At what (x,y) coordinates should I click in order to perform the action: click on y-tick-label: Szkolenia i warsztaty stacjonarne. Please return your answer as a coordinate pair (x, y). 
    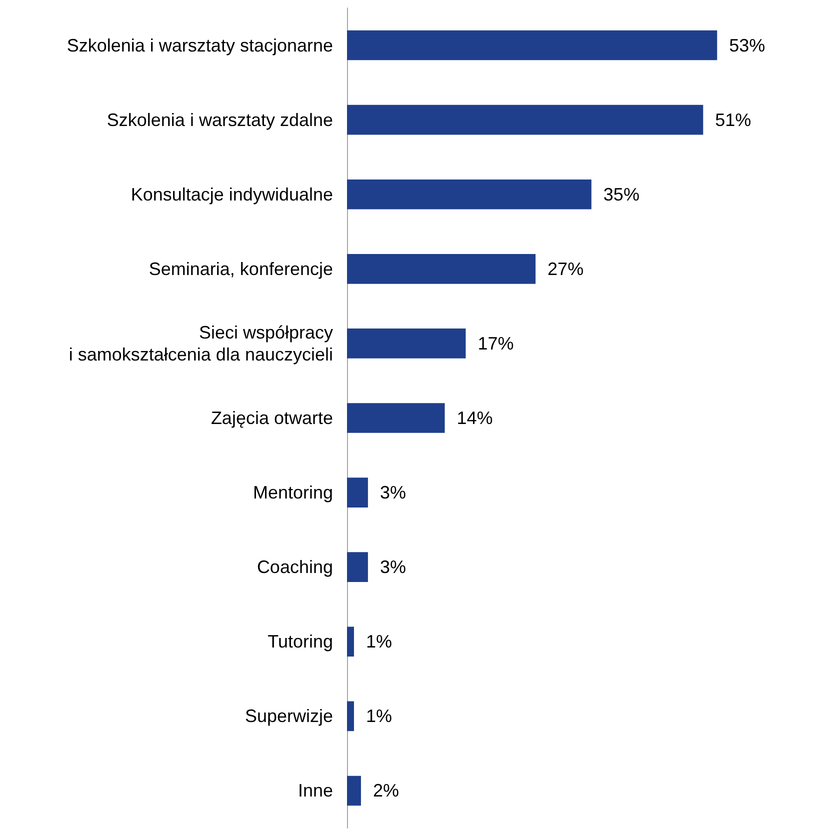
    Looking at the image, I should click on (199, 45).